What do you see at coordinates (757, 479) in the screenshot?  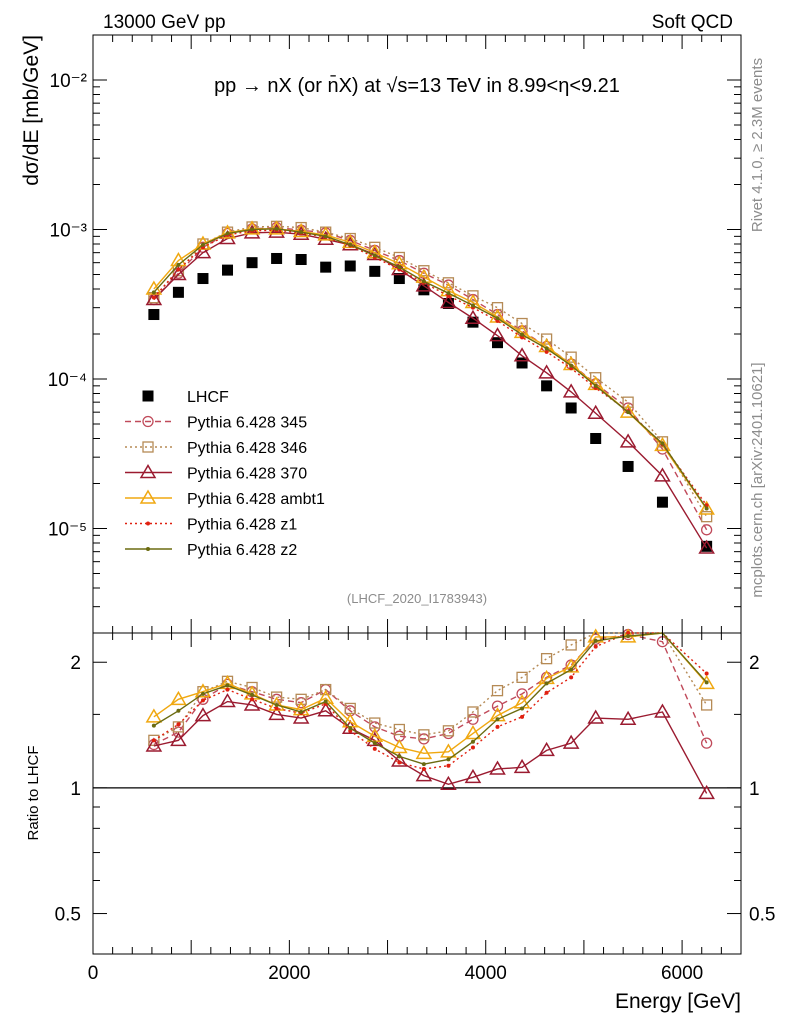 I see `source-label: mcplots.cern.ch [arXiv:2401.10621]` at bounding box center [757, 479].